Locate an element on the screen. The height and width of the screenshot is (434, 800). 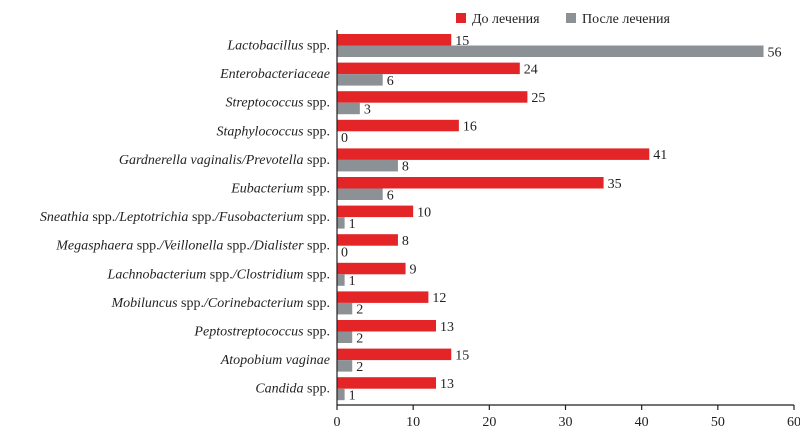
category-label: Streptococcus spp. is located at coordinates (278, 103).